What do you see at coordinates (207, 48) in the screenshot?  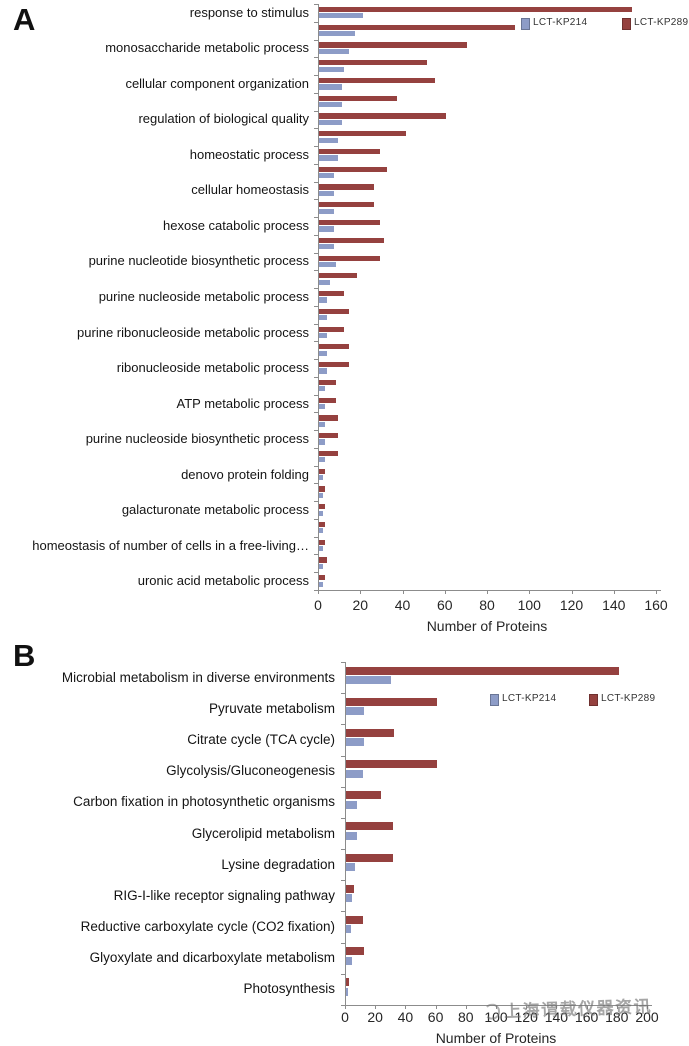 I see `category-label: monosaccharide metabolic process` at bounding box center [207, 48].